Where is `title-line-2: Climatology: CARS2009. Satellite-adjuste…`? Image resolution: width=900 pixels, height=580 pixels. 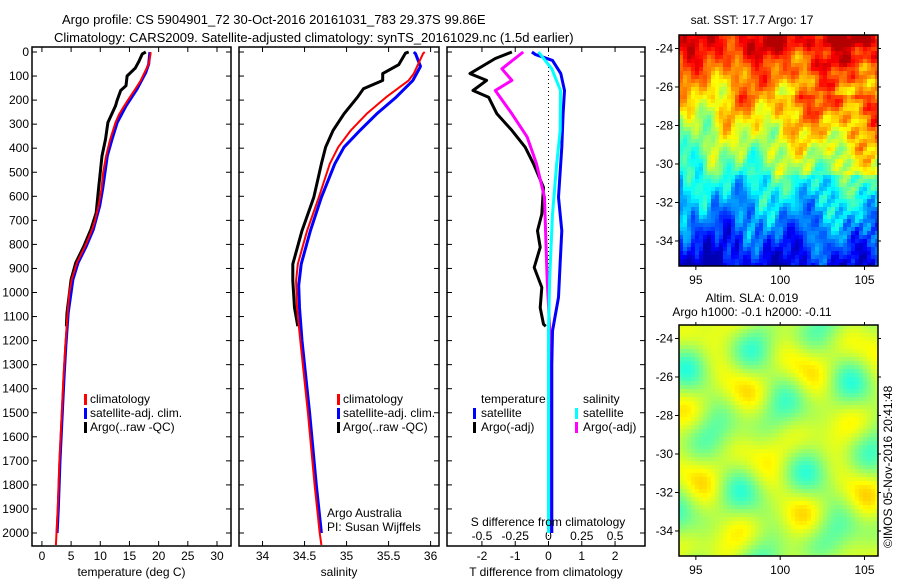 title-line-2: Climatology: CARS2009. Satellite-adjuste… is located at coordinates (314, 37).